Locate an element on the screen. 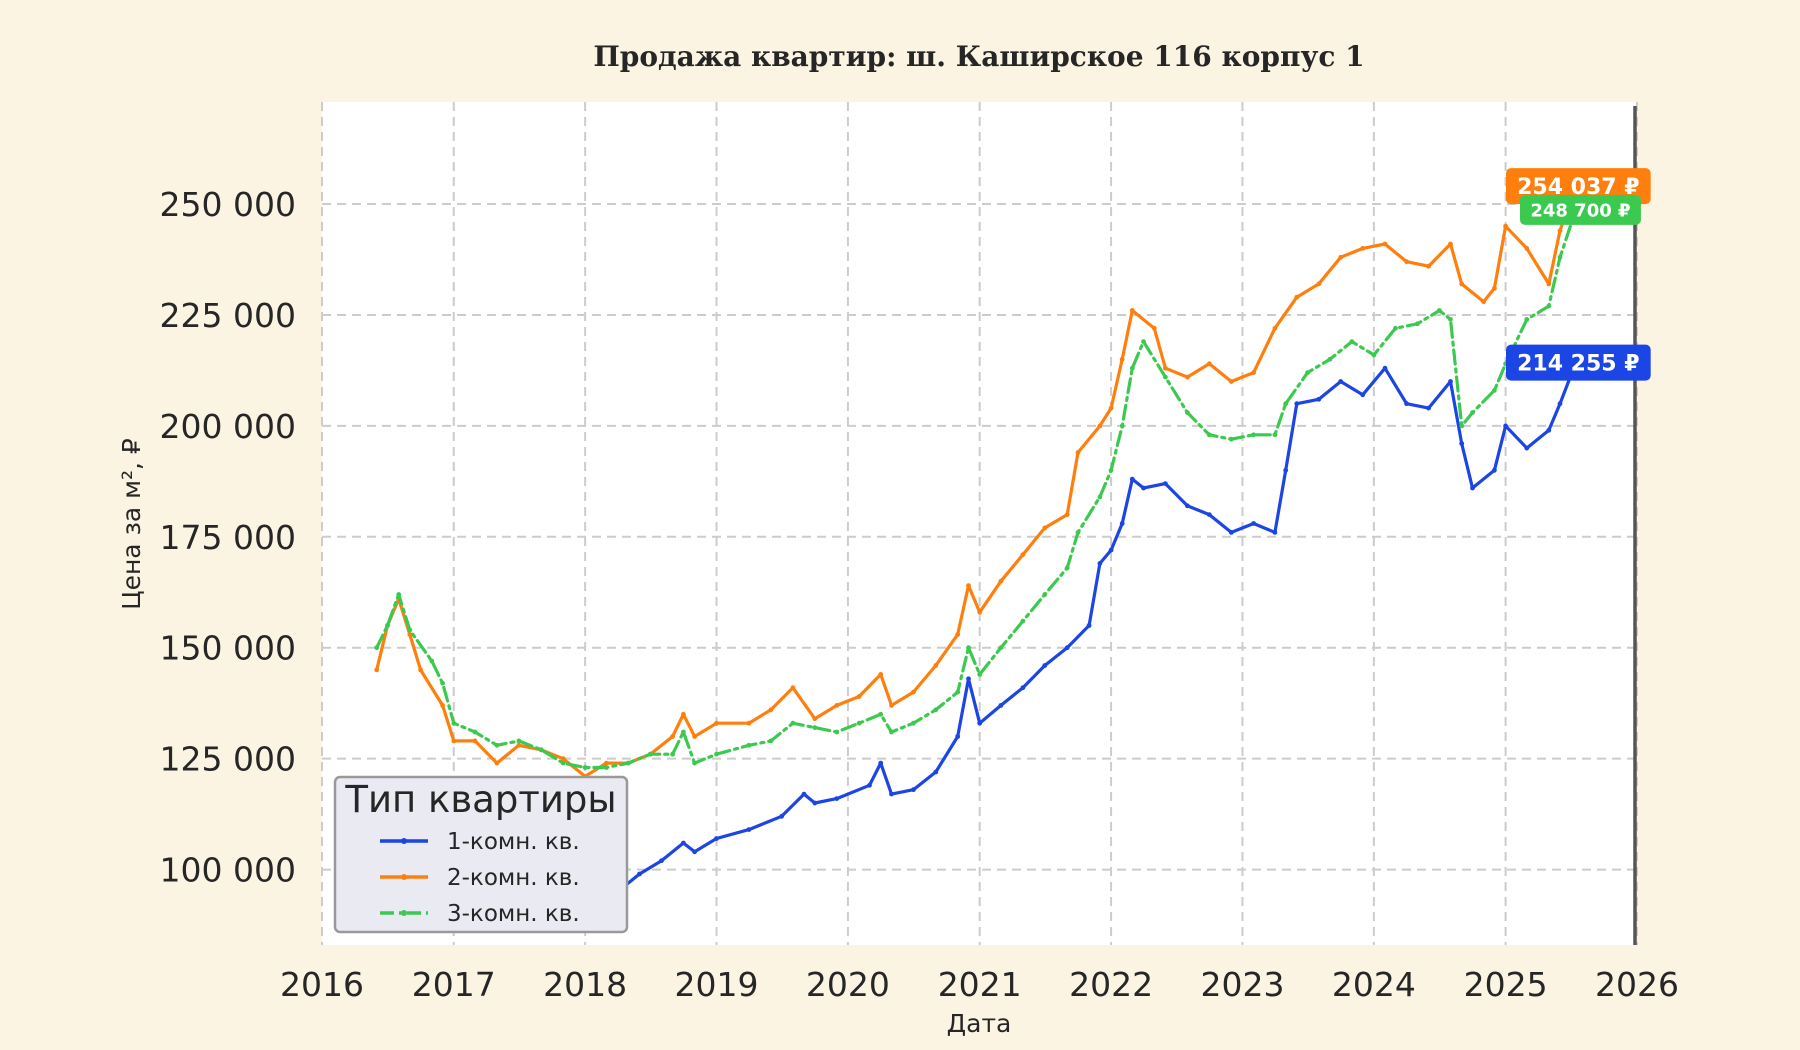 Image resolution: width=1800 pixels, height=1050 pixels. x-axis-label: Дата is located at coordinates (979, 1023).